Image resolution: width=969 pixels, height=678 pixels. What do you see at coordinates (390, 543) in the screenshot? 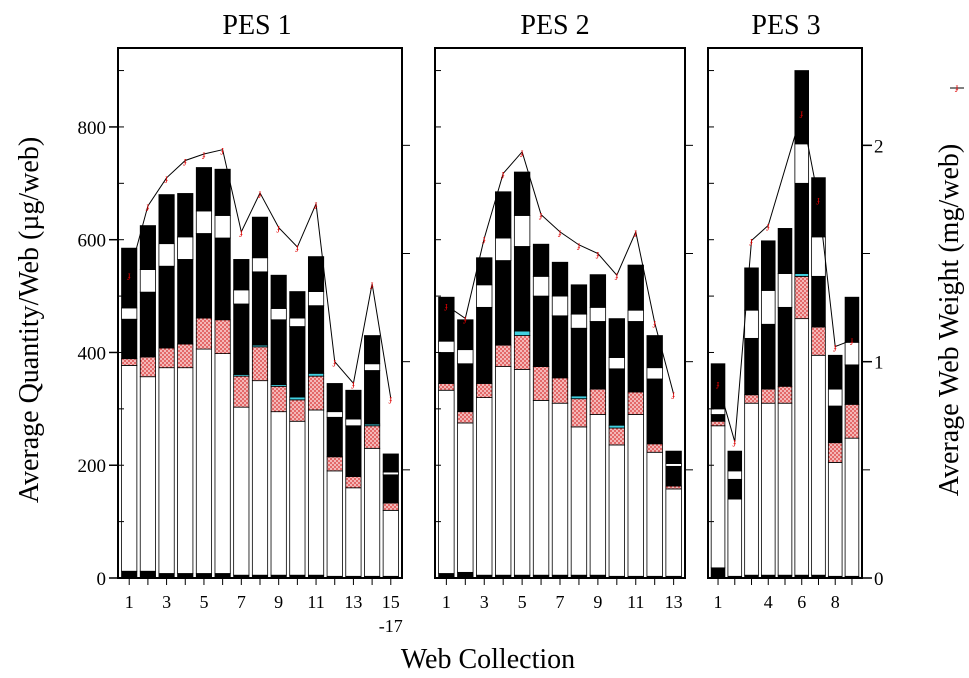
I see `bar-p1-15-white-lower` at bounding box center [390, 543].